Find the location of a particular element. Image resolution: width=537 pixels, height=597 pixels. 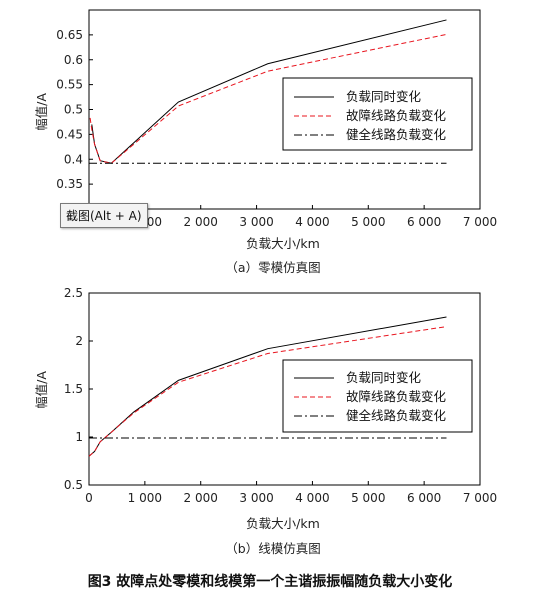

chart-b-legend-box is located at coordinates (377, 396).